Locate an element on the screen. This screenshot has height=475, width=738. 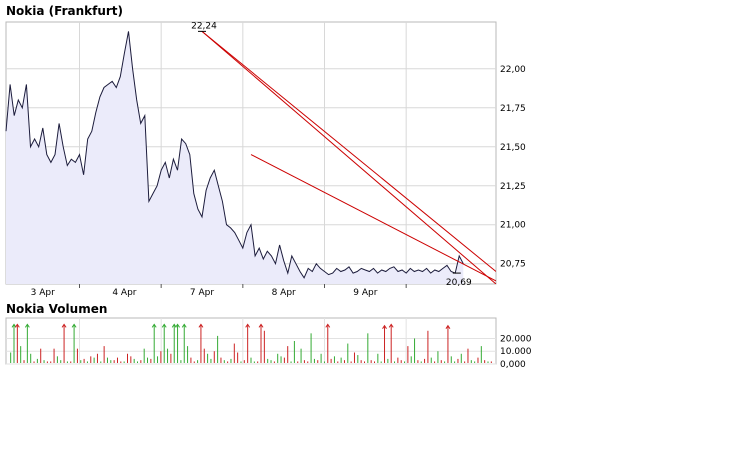
y-tick-label: 21,25 is located at coordinates (513, 187).